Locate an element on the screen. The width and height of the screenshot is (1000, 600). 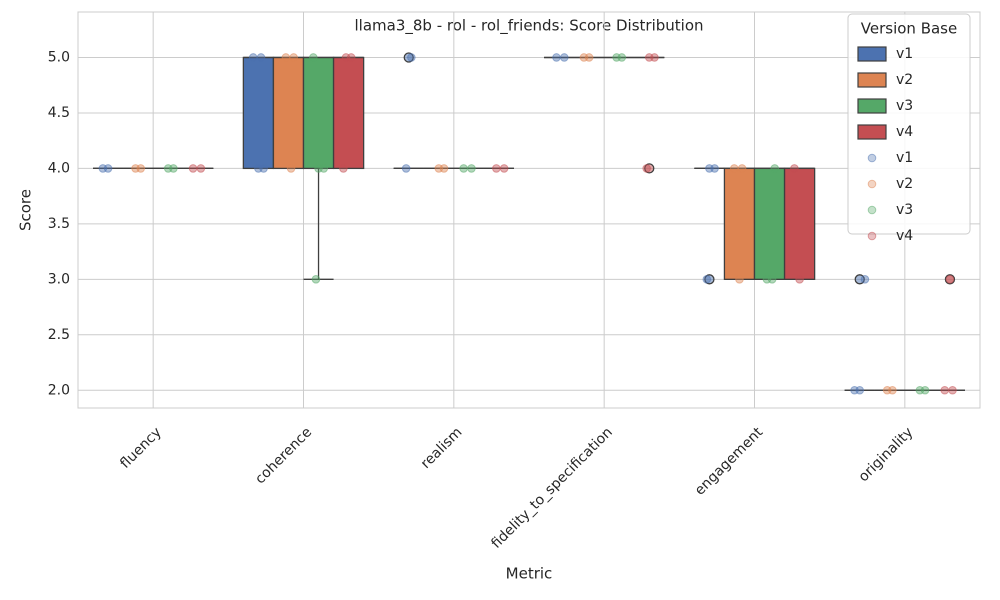
y-tick-label: 5.0 is located at coordinates (59, 57).